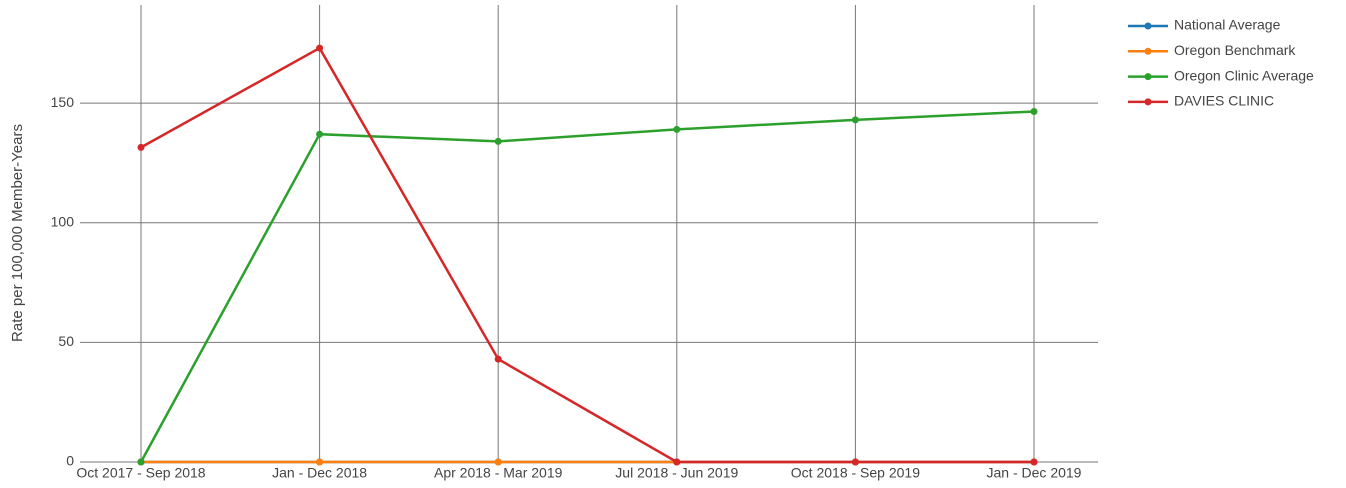 The height and width of the screenshot is (488, 1346). Describe the element at coordinates (1235, 50) in the screenshot. I see `legend-label: Oregon Benchmark` at that location.